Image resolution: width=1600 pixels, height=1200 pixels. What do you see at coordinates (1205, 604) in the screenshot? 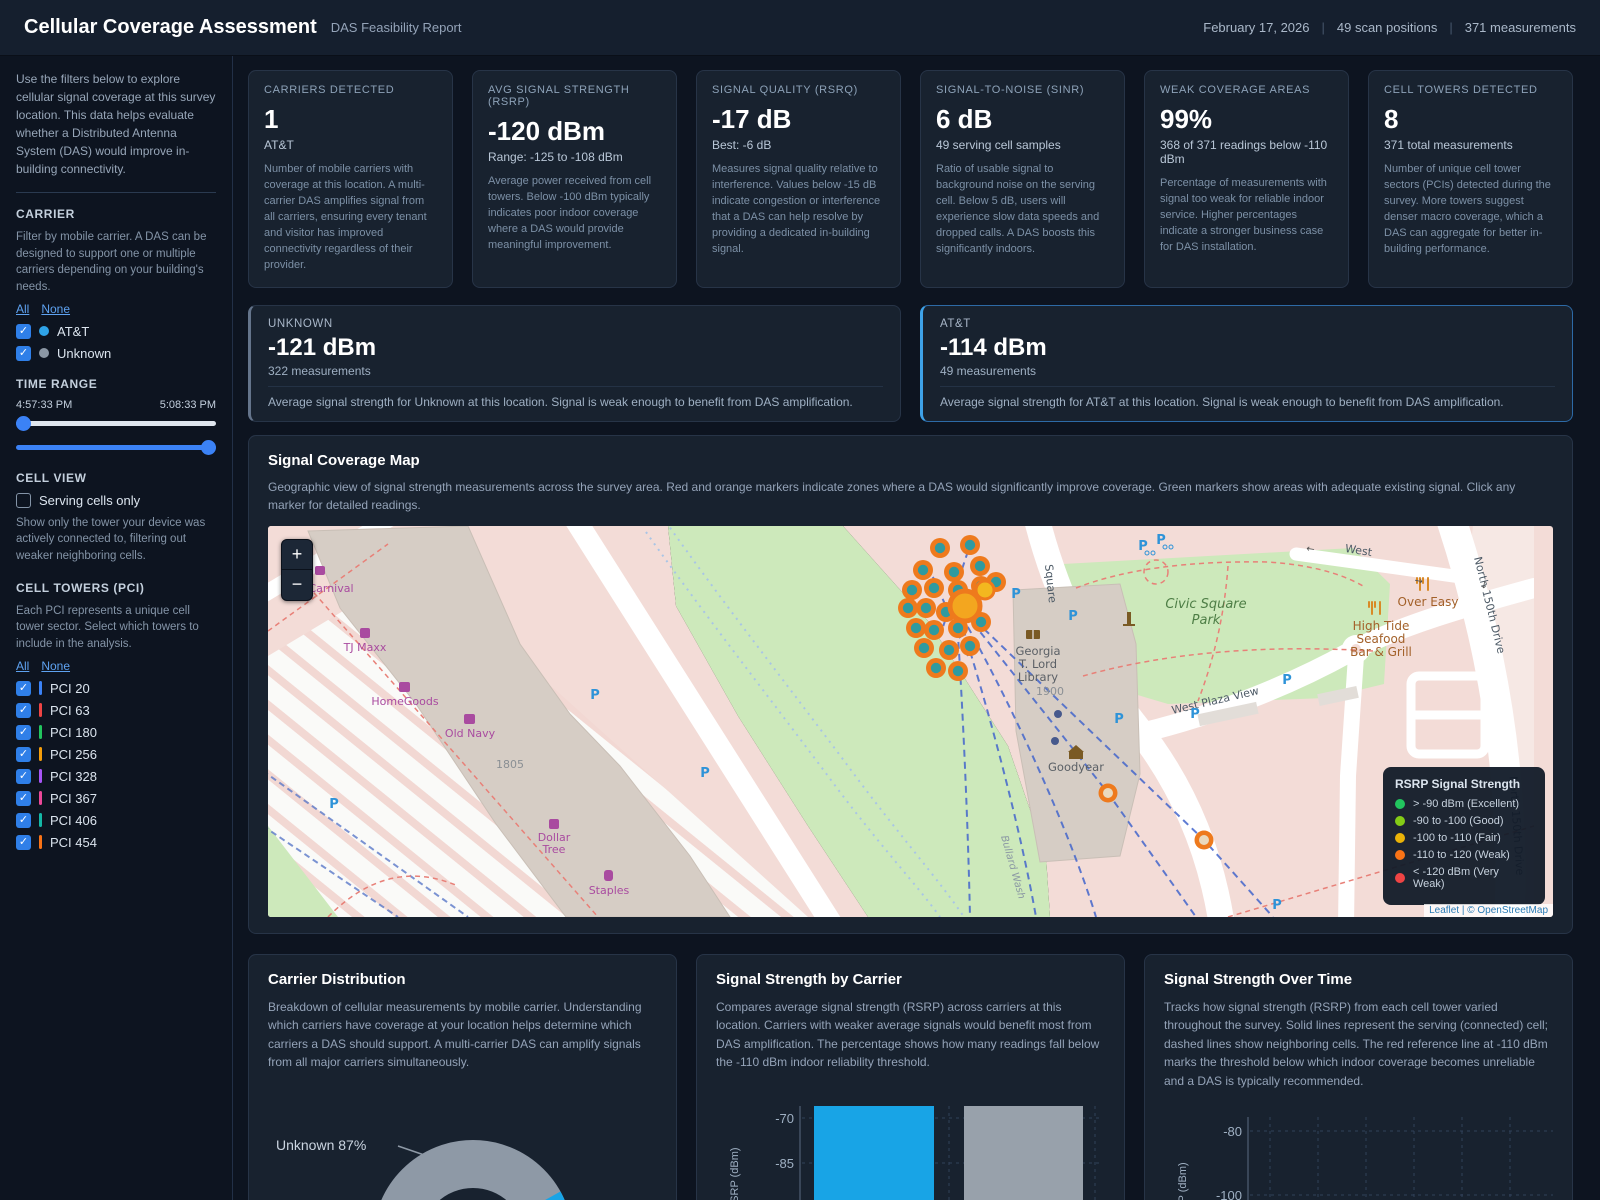
I see `park-label: Civic Square` at bounding box center [1205, 604].